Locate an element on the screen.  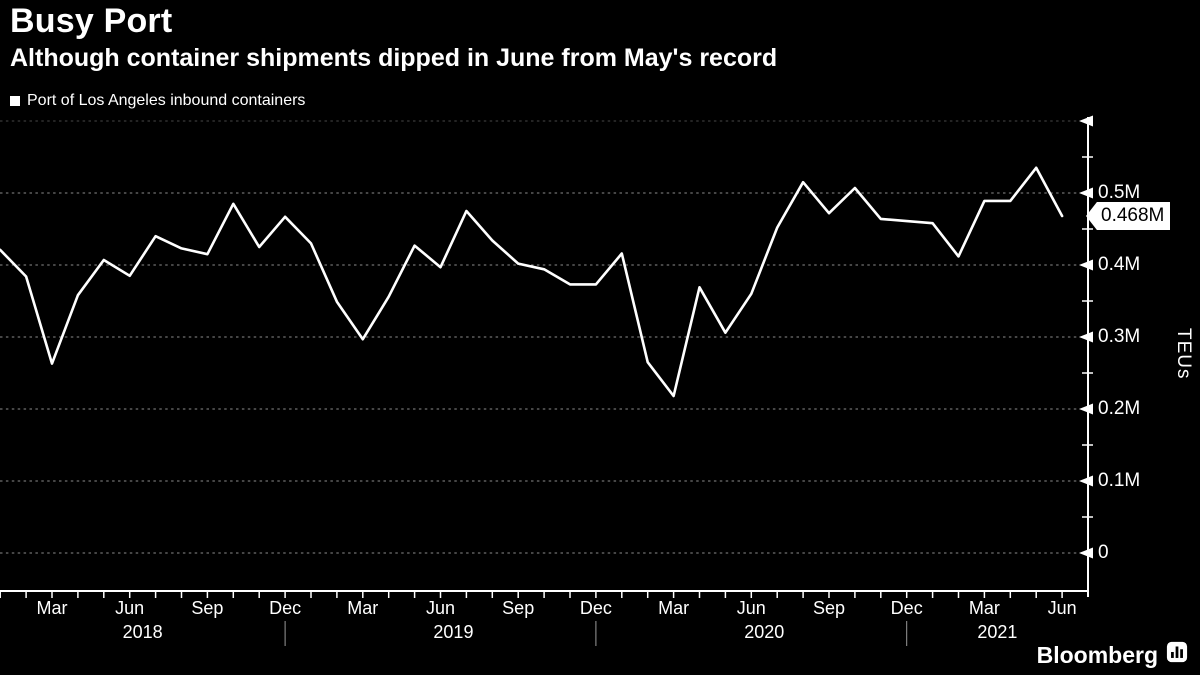
y-tick-label: 0.5M is located at coordinates (1119, 192).